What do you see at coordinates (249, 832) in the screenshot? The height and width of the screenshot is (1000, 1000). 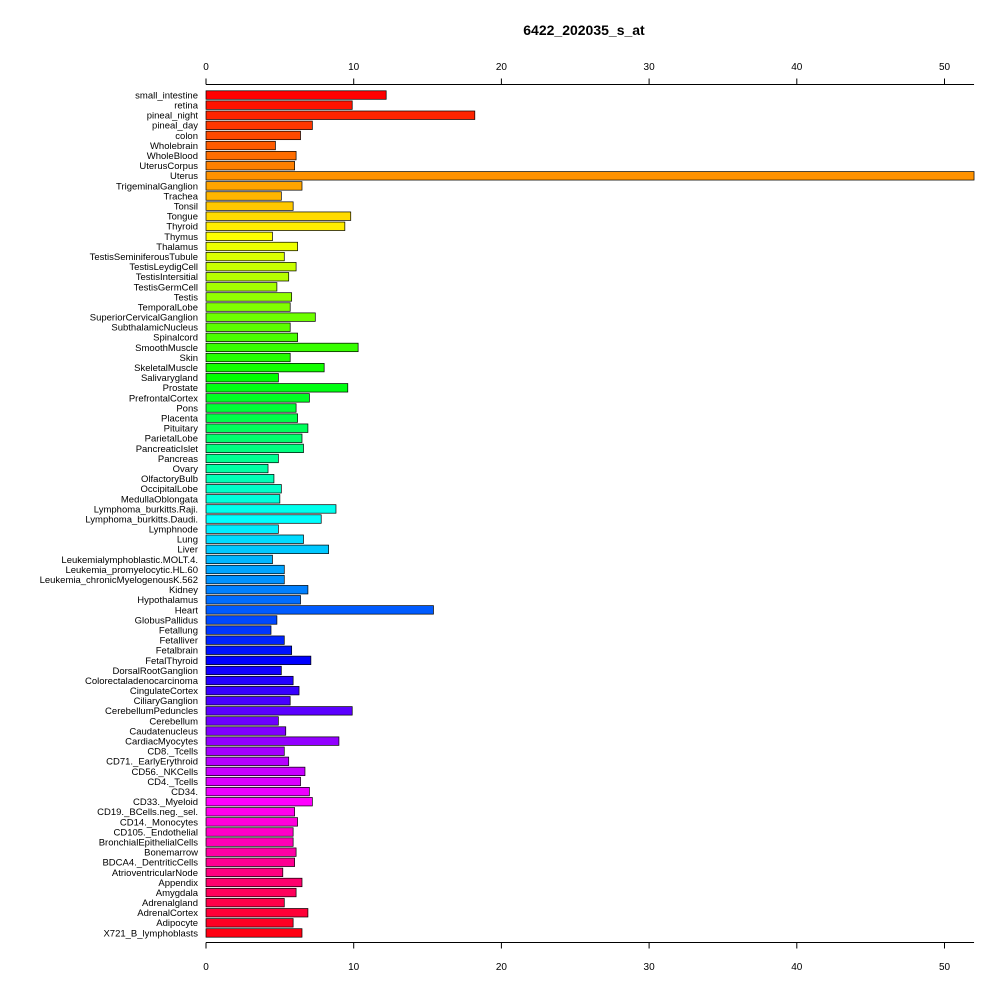 I see `bar-cd105-endothelial` at bounding box center [249, 832].